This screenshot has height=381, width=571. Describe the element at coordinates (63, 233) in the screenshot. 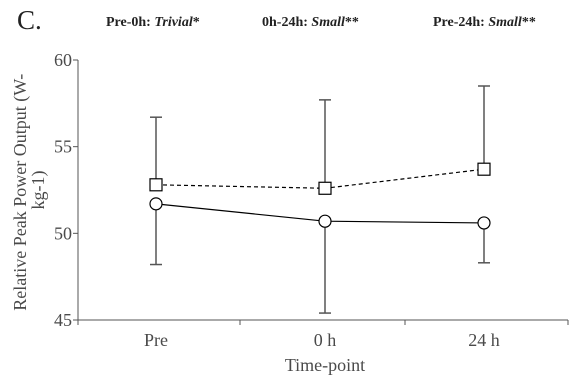

I see `y-tick-label: 50` at that location.